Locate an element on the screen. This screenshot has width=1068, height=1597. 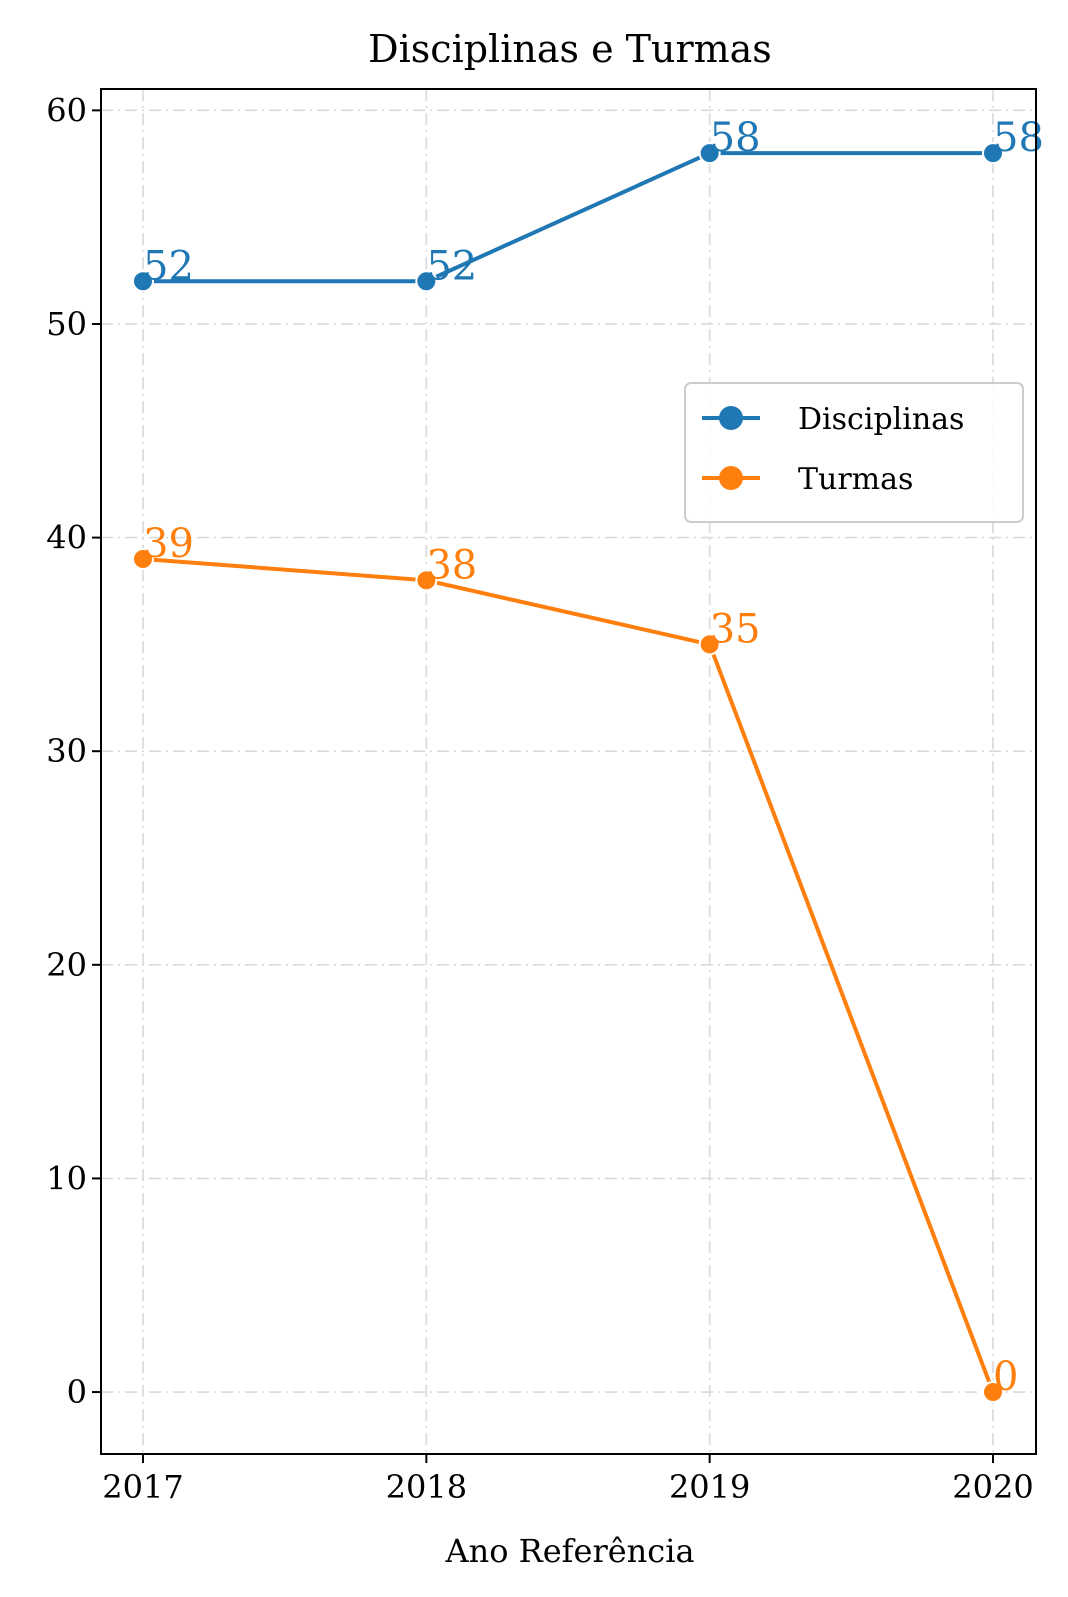
legend-item-turmas: Turmas is located at coordinates (807, 479).